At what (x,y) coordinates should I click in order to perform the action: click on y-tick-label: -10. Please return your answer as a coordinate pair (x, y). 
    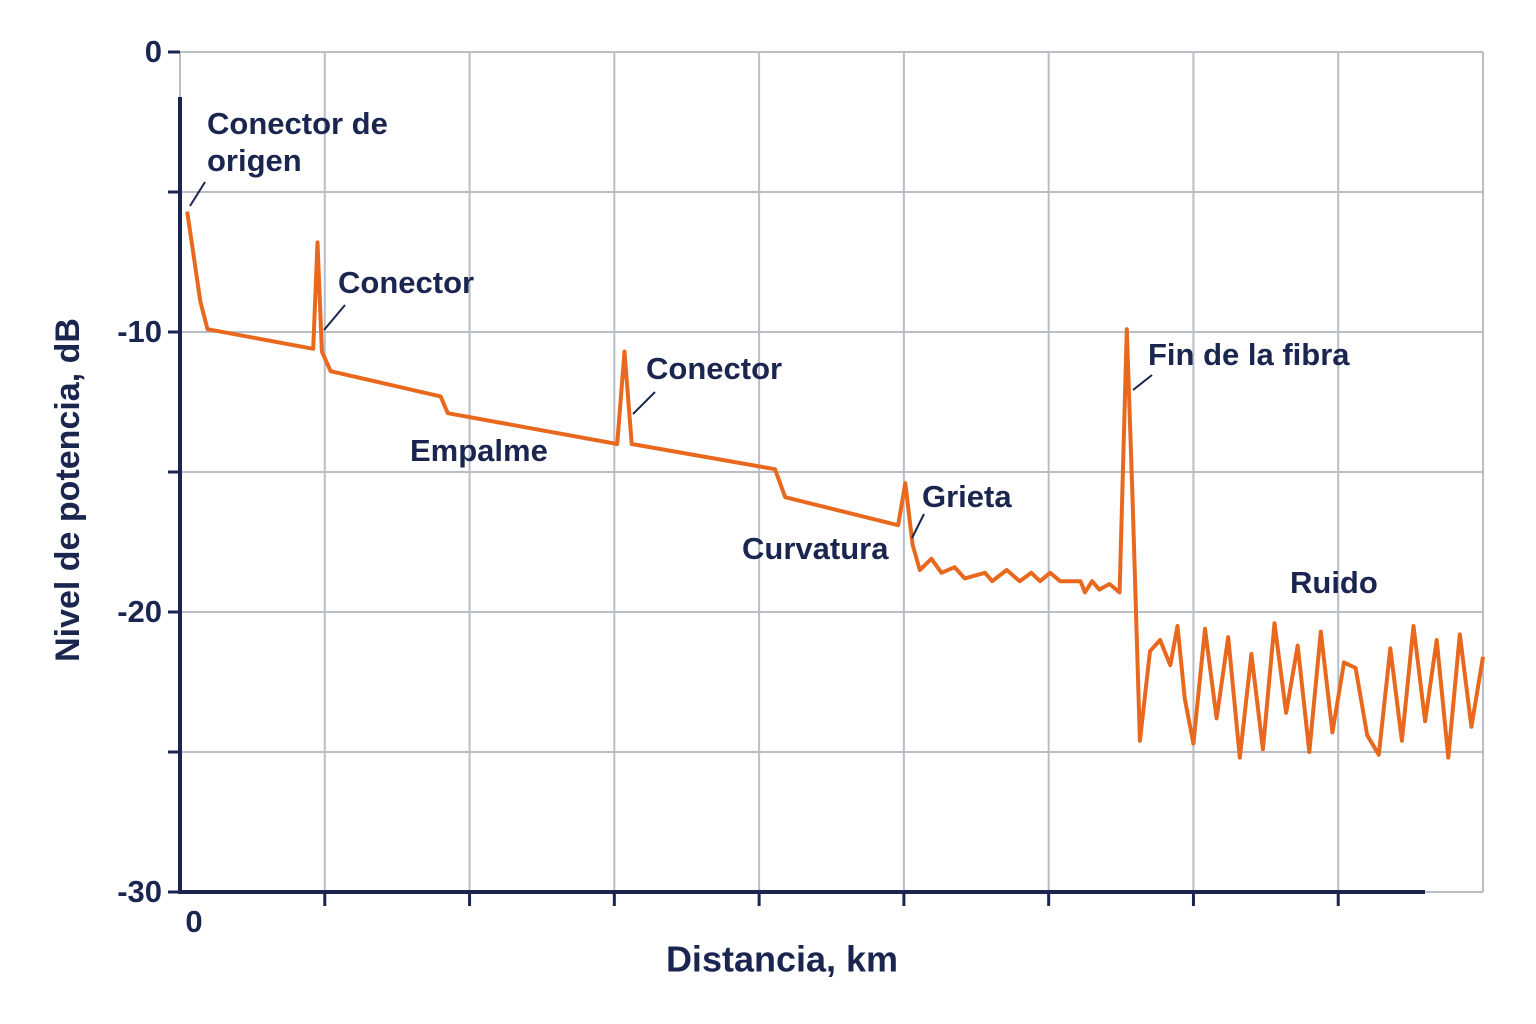
    Looking at the image, I should click on (139, 331).